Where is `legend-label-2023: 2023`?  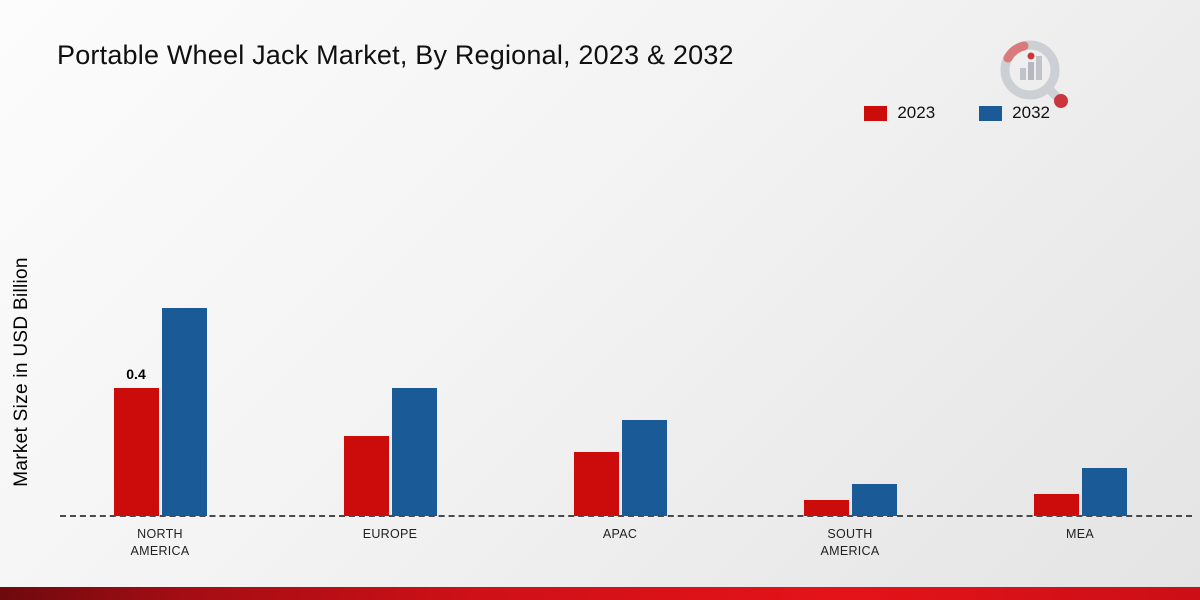
legend-label-2023: 2023 is located at coordinates (916, 112).